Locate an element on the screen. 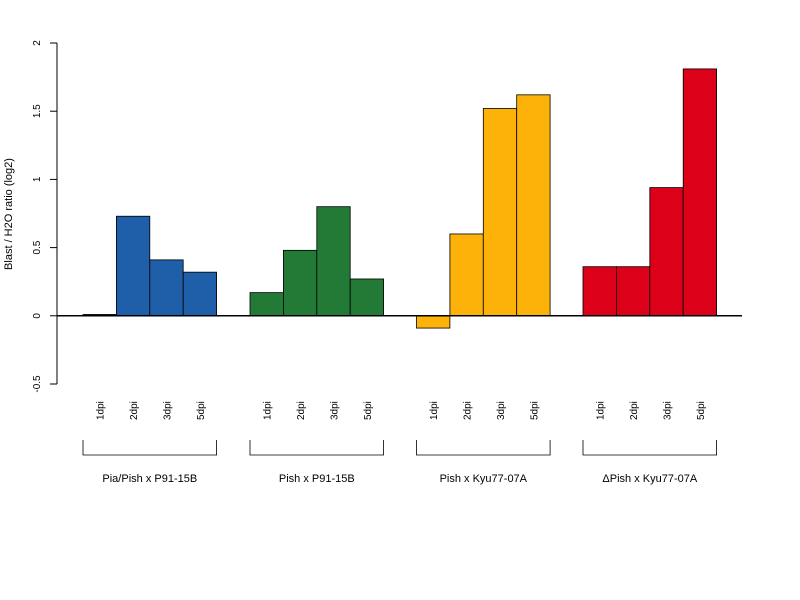  y-tick-label: 2 is located at coordinates (37, 43).